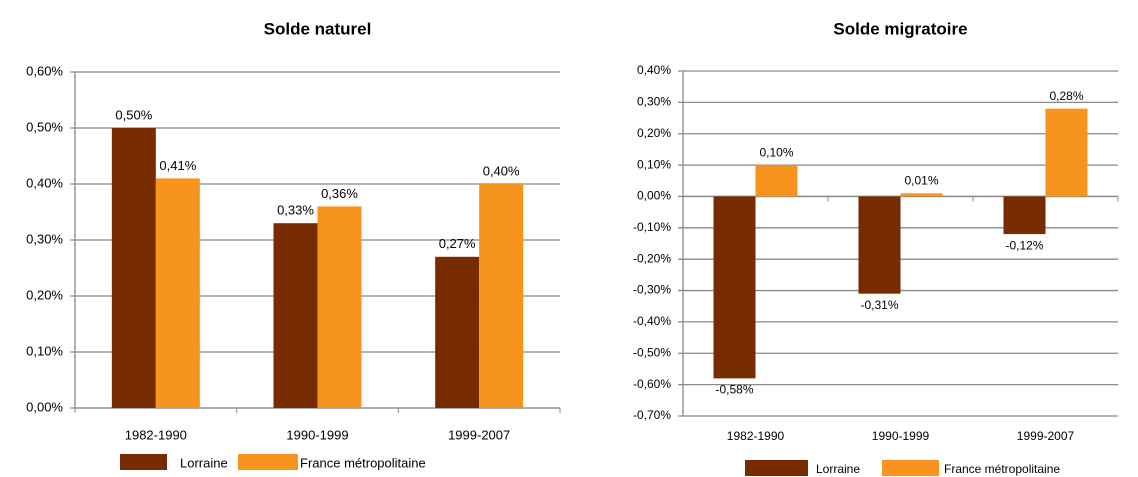  What do you see at coordinates (652, 321) in the screenshot?
I see `y-tick-label: -0,40%` at bounding box center [652, 321].